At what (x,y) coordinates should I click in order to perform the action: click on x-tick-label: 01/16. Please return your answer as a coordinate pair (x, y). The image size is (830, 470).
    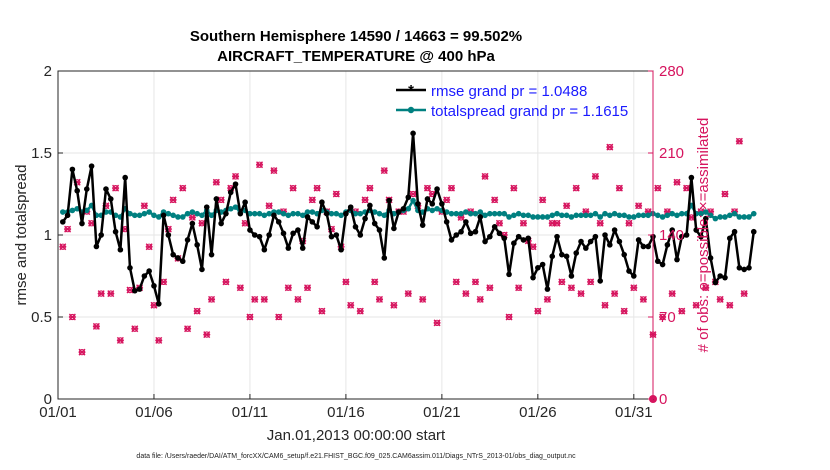
    Looking at the image, I should click on (346, 412).